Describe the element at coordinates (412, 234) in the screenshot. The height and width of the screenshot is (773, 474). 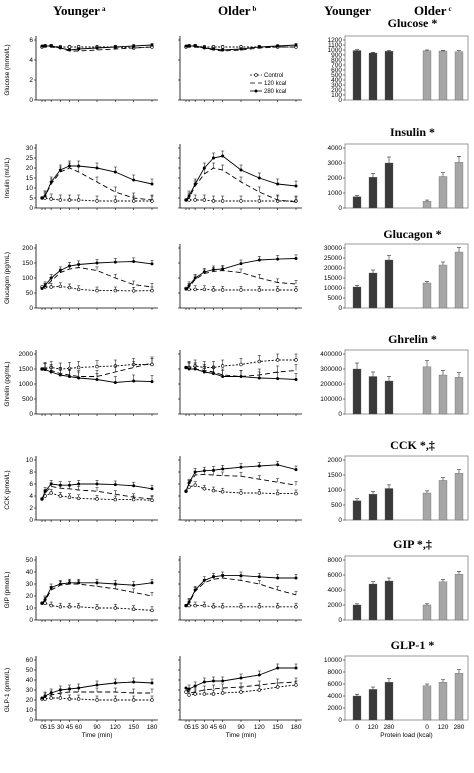
I see `panel-title: Glucagon *` at that location.